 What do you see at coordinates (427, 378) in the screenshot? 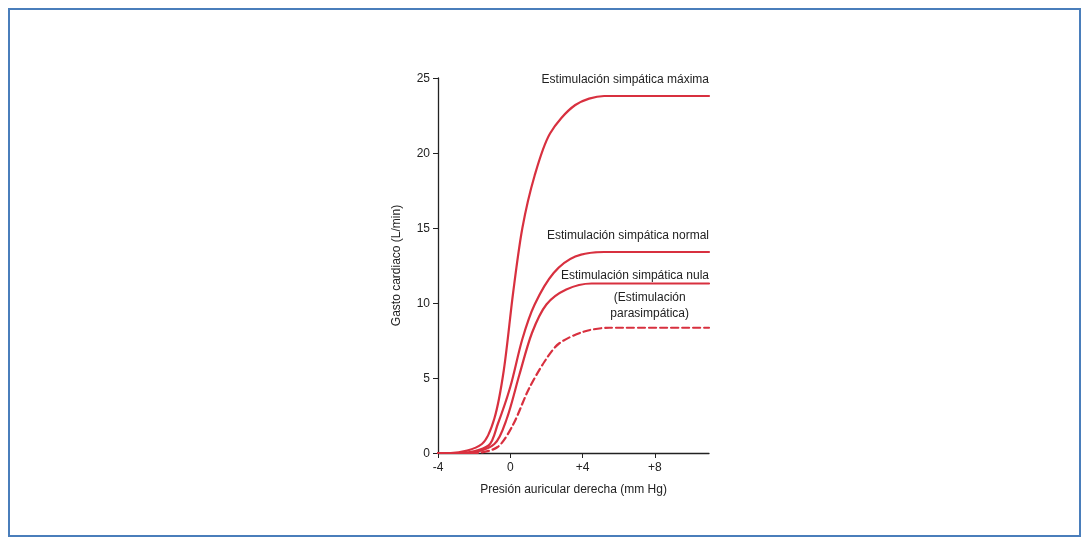
I see `y-tick-label: 5` at bounding box center [427, 378].